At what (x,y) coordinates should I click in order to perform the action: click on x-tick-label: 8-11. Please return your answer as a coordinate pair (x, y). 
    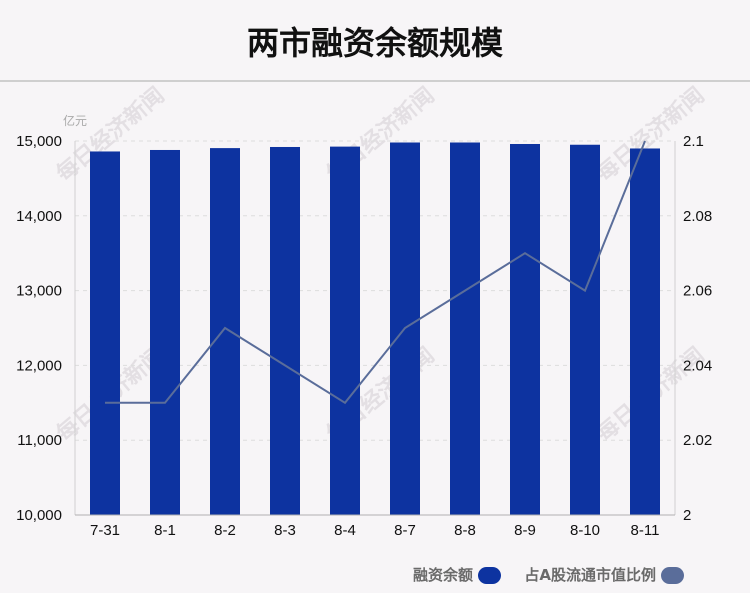
    Looking at the image, I should click on (645, 530).